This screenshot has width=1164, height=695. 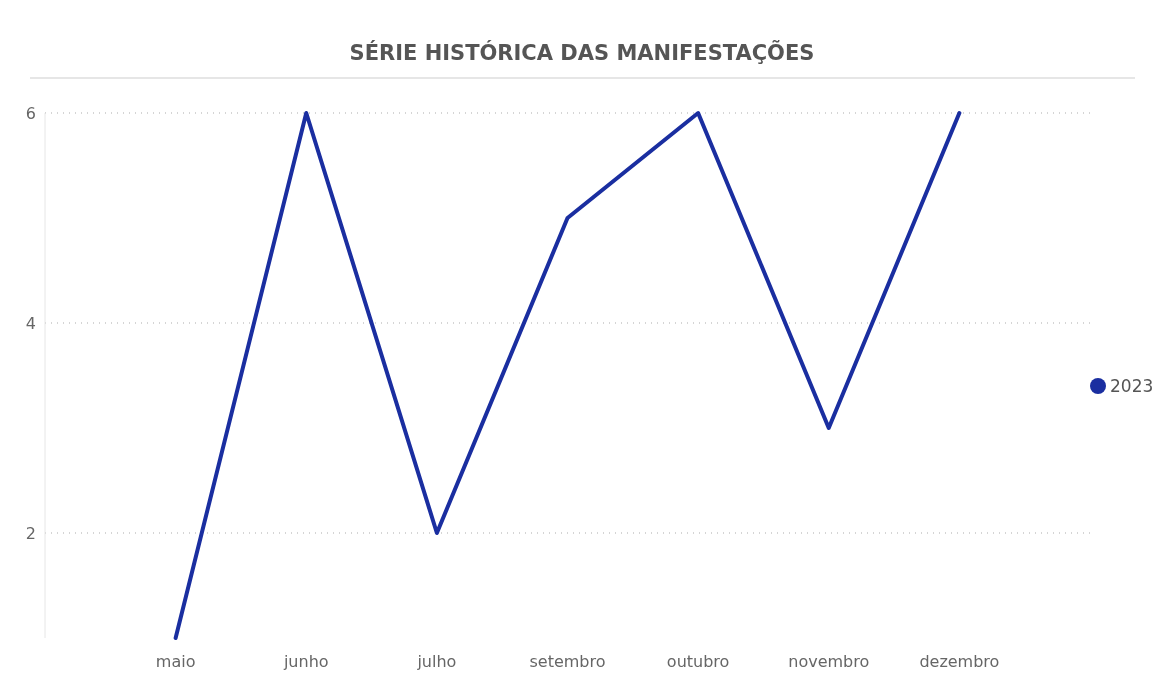 I want to click on x-tick-label: novembro, so click(x=829, y=661).